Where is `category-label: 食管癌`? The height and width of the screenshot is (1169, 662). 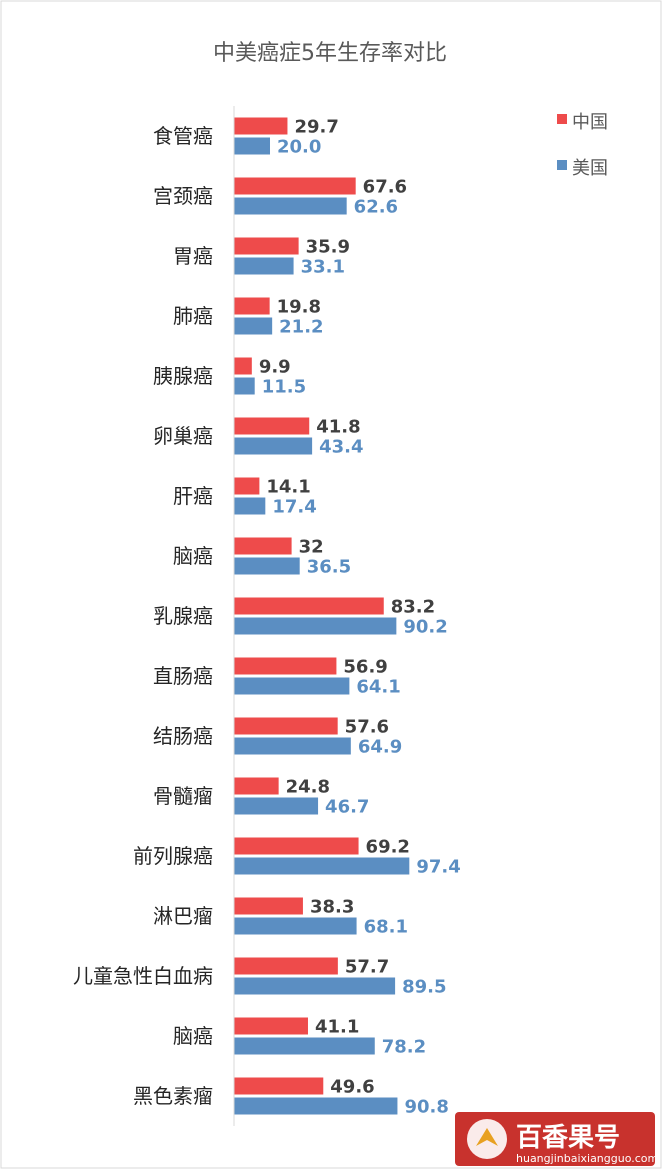
category-label: 食管癌 is located at coordinates (183, 136).